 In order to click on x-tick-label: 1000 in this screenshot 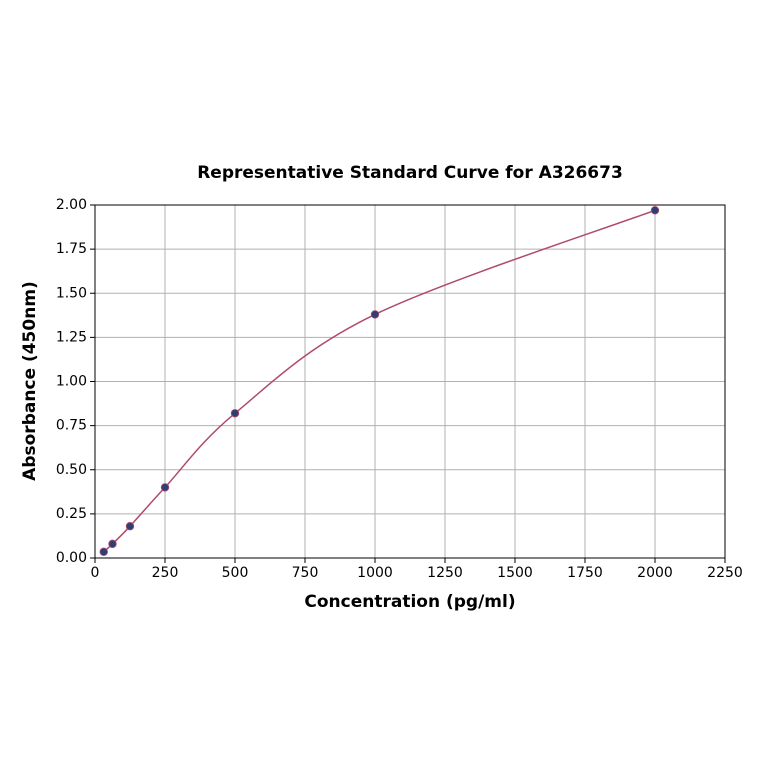, I will do `click(375, 573)`.